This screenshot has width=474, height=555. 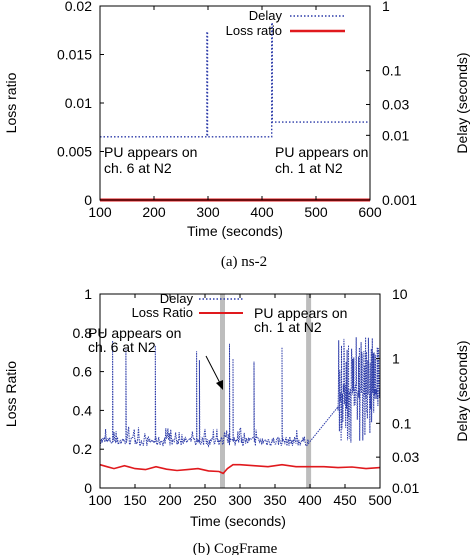 What do you see at coordinates (74, 55) in the screenshot?
I see `y-tick-label: 0.015` at bounding box center [74, 55].